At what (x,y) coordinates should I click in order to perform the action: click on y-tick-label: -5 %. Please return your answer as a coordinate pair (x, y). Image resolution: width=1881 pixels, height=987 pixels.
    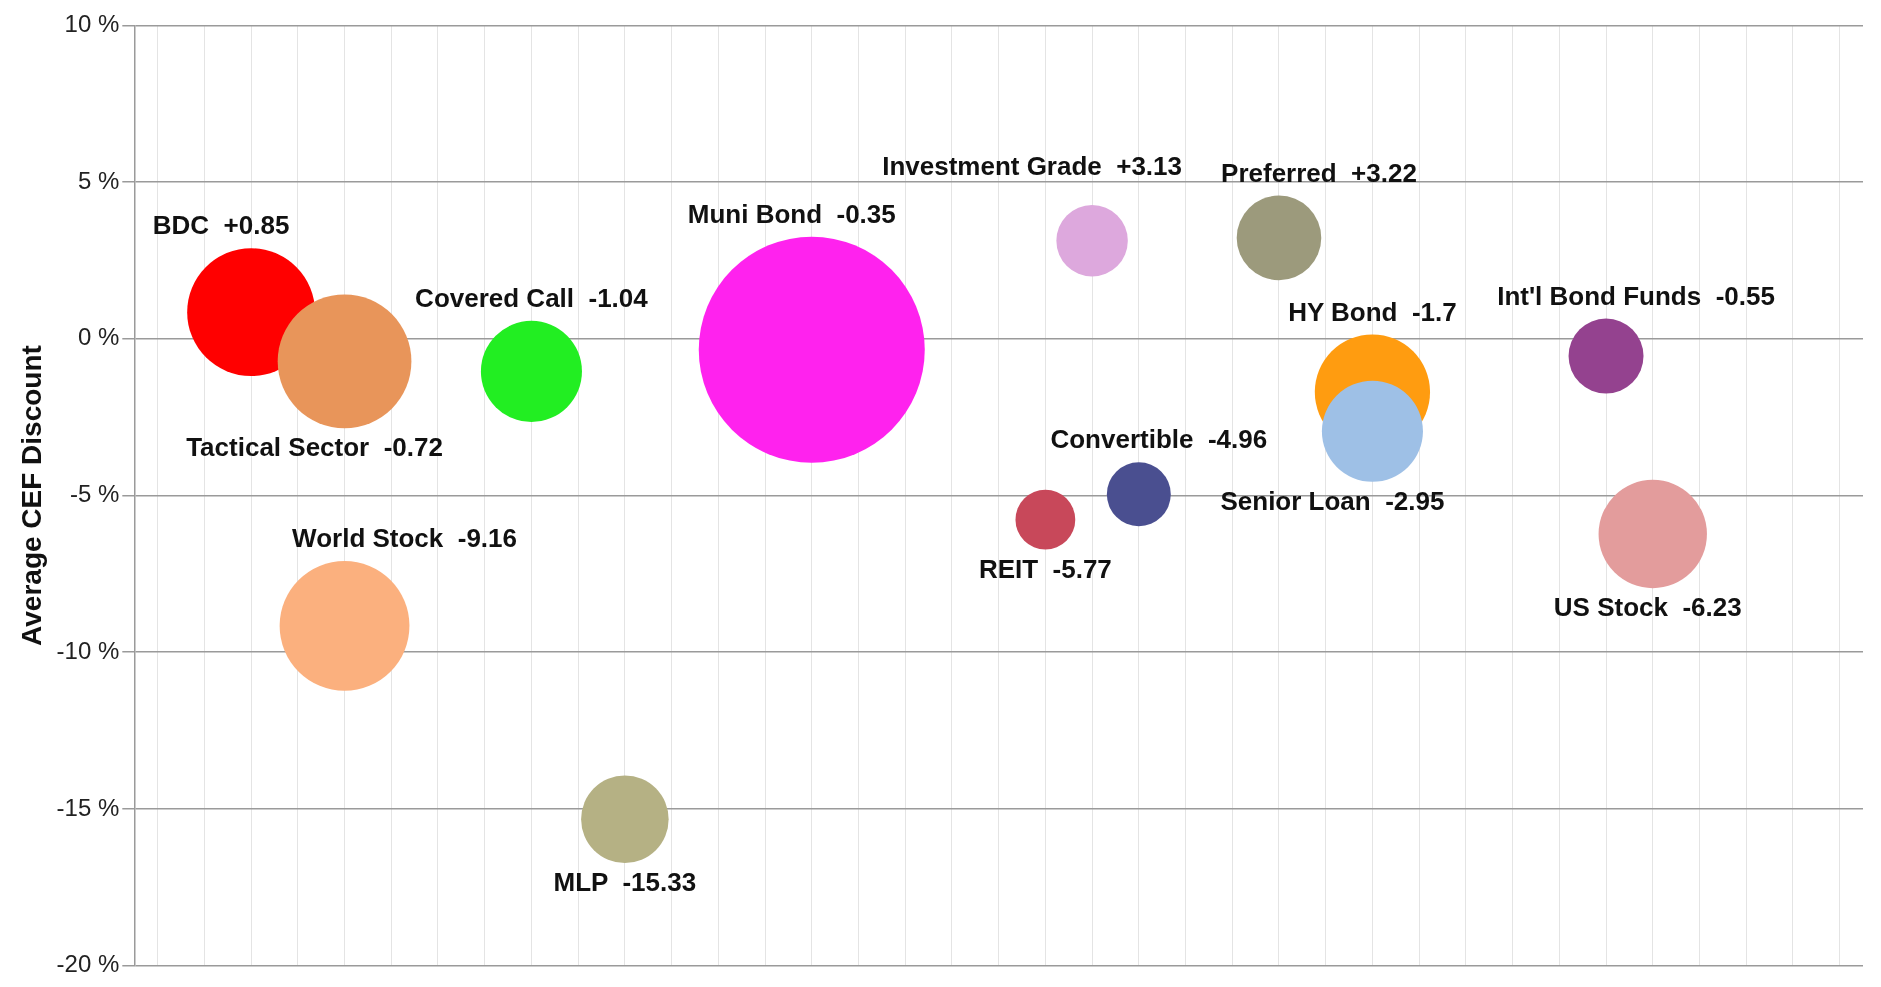
    Looking at the image, I should click on (94, 494).